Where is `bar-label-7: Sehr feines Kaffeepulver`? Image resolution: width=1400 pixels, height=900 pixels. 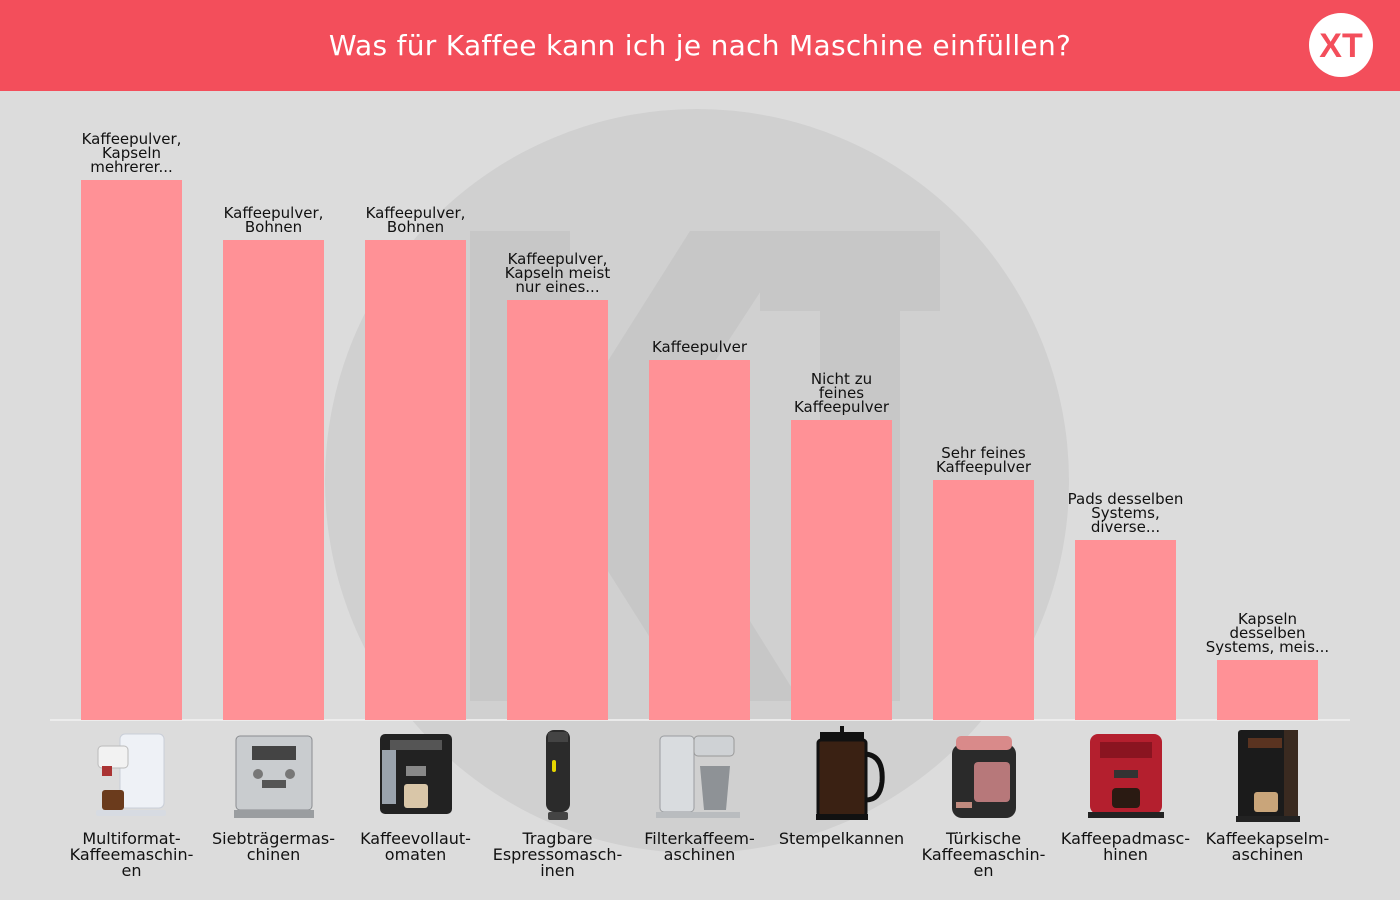
bar-label-7: Sehr feines Kaffeepulver is located at coordinates (984, 460).